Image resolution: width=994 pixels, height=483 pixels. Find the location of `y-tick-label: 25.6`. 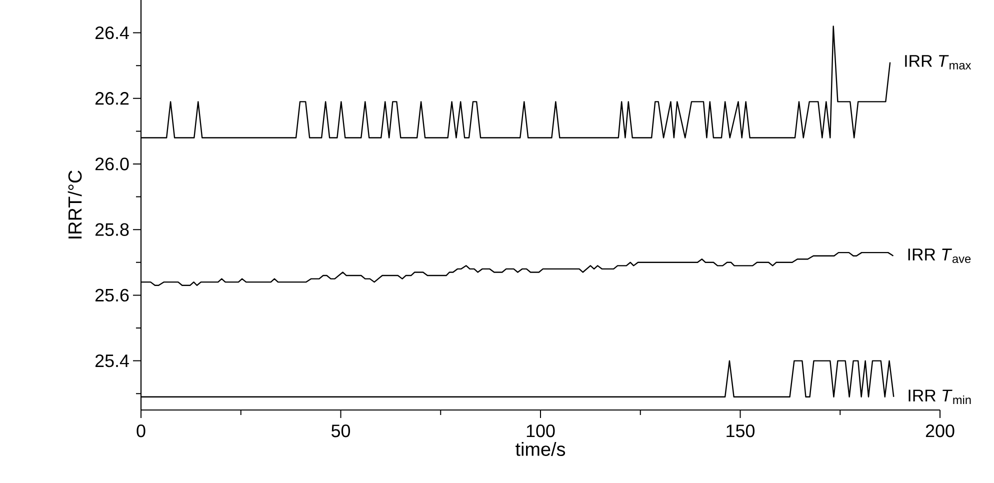

y-tick-label: 25.6 is located at coordinates (112, 295).